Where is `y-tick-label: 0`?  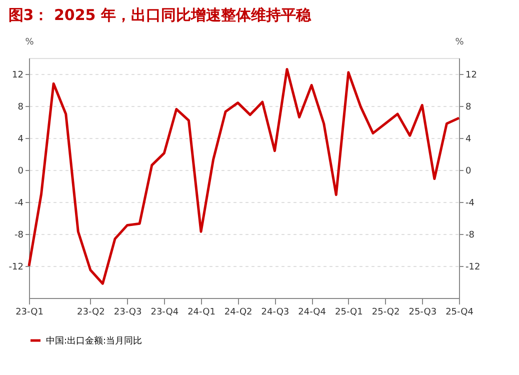
y-tick-label: 0 is located at coordinates (21, 171).